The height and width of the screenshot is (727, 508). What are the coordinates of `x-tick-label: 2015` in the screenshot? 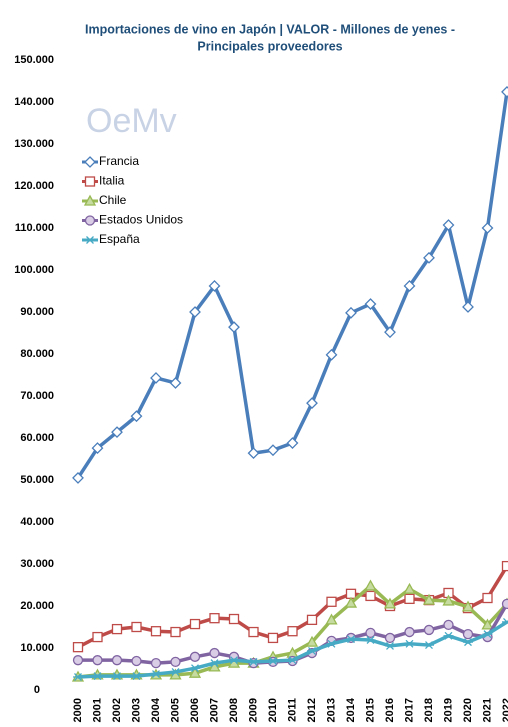 It's located at (370, 710).